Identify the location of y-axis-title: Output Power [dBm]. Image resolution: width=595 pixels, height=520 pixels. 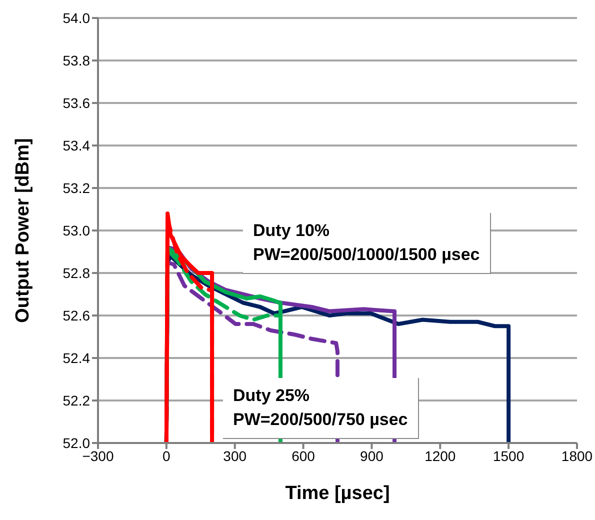
(23, 230).